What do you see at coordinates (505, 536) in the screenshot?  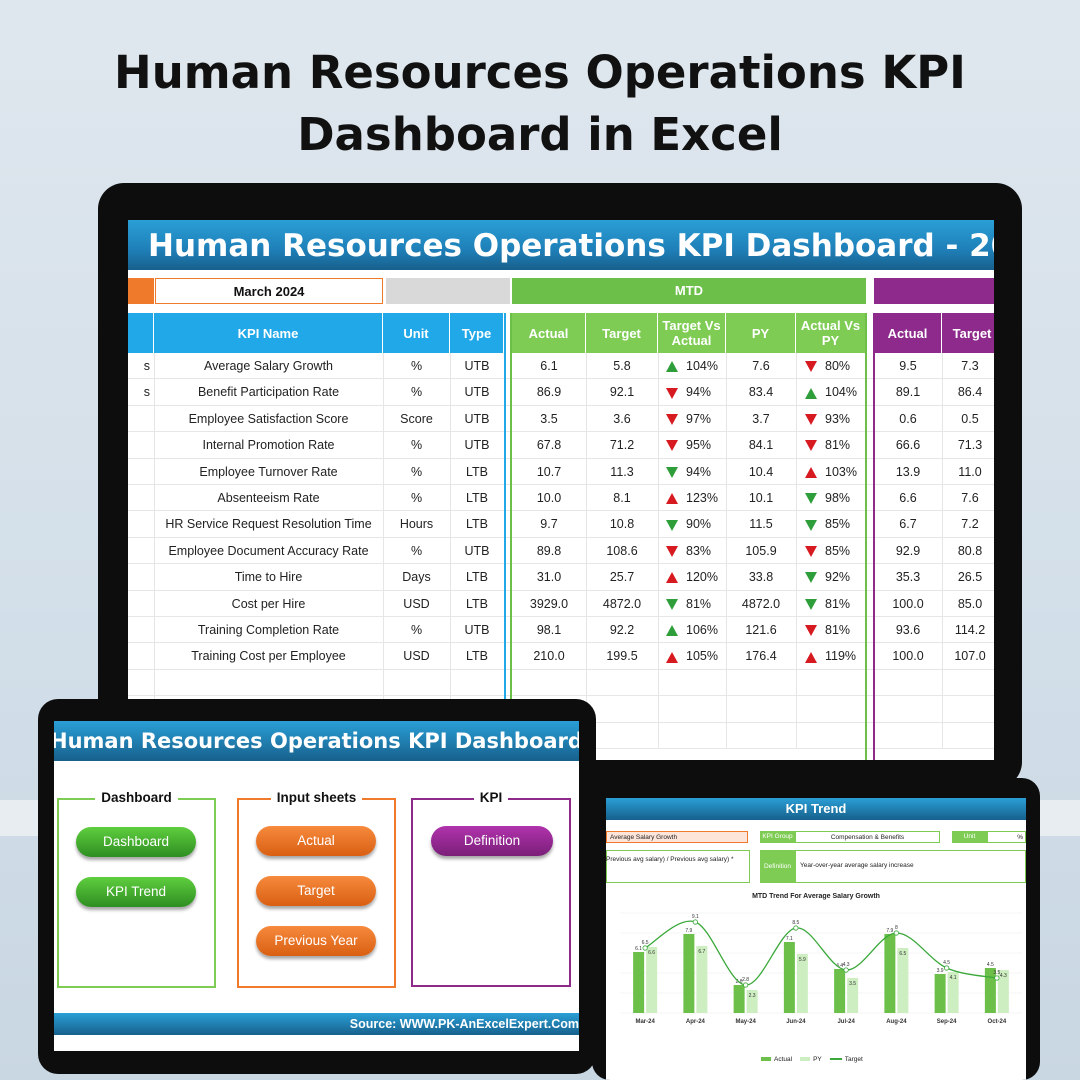 I see `blue-section-border` at bounding box center [505, 536].